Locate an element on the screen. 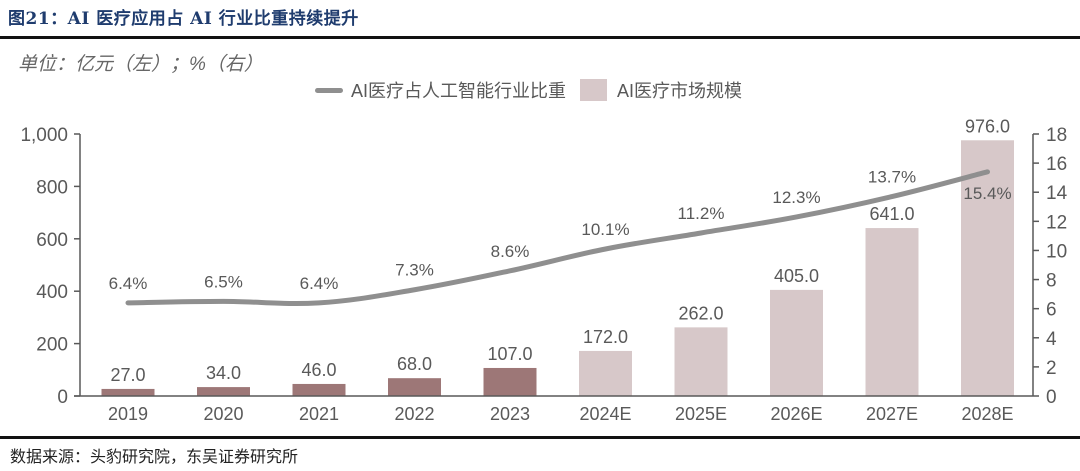 The height and width of the screenshot is (471, 1080). right-tick-label-6: 6 is located at coordinates (1051, 310).